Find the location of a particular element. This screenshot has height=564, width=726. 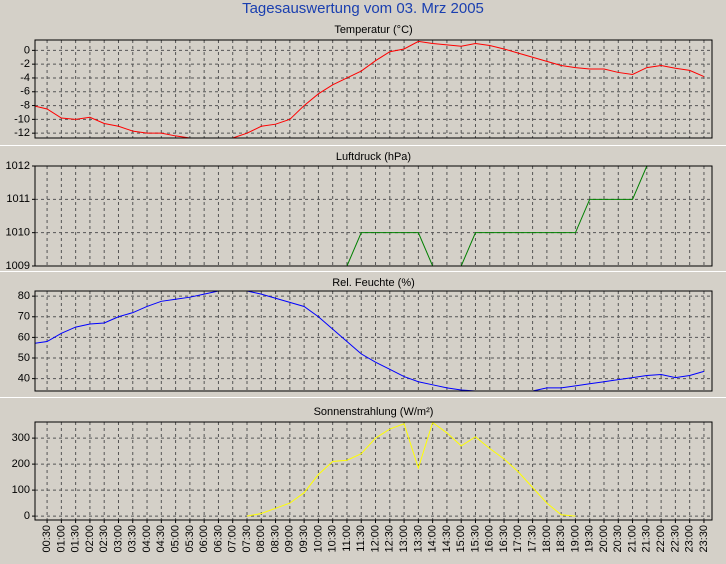

x-tick-label: 10:00 is located at coordinates (318, 539).